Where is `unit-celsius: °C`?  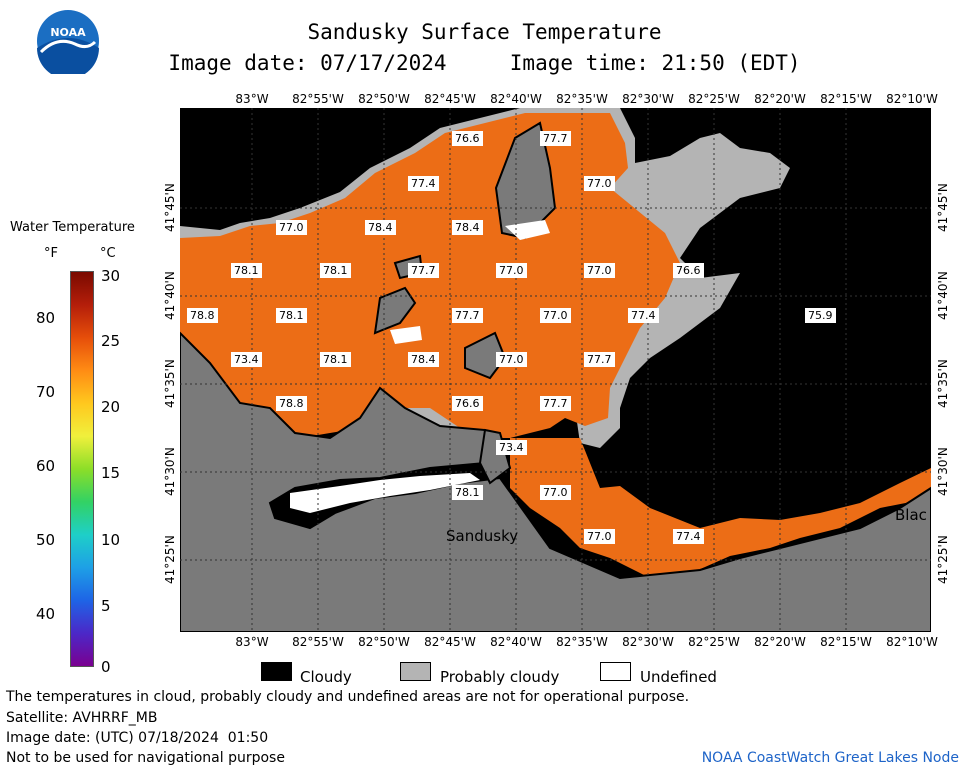 unit-celsius: °C is located at coordinates (108, 253).